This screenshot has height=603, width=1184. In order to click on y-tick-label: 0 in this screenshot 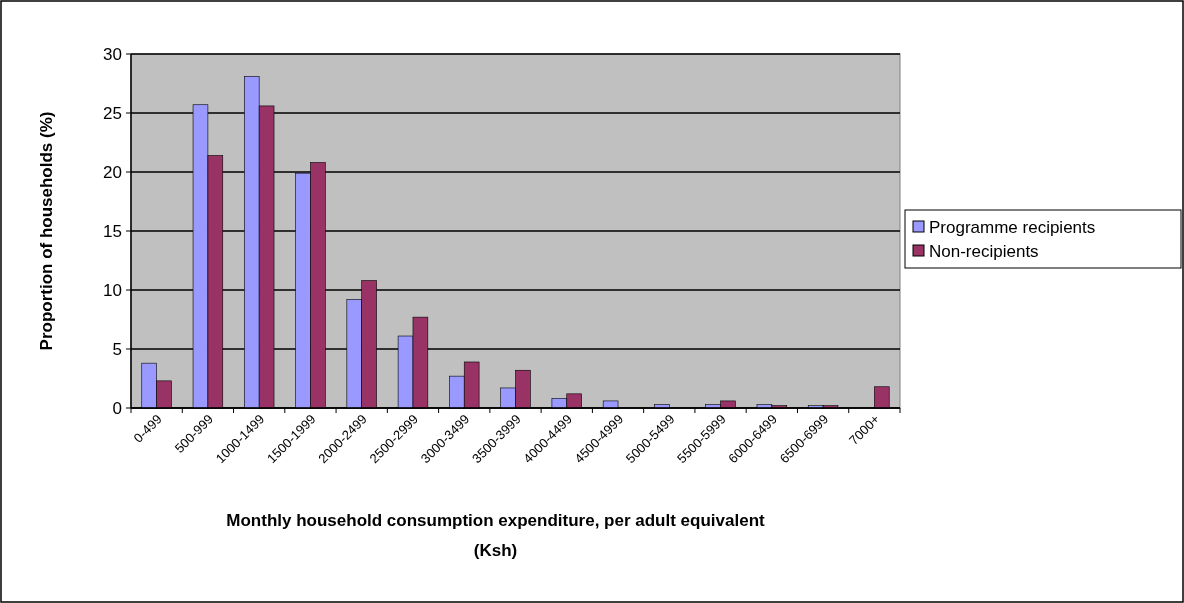, I will do `click(117, 408)`.